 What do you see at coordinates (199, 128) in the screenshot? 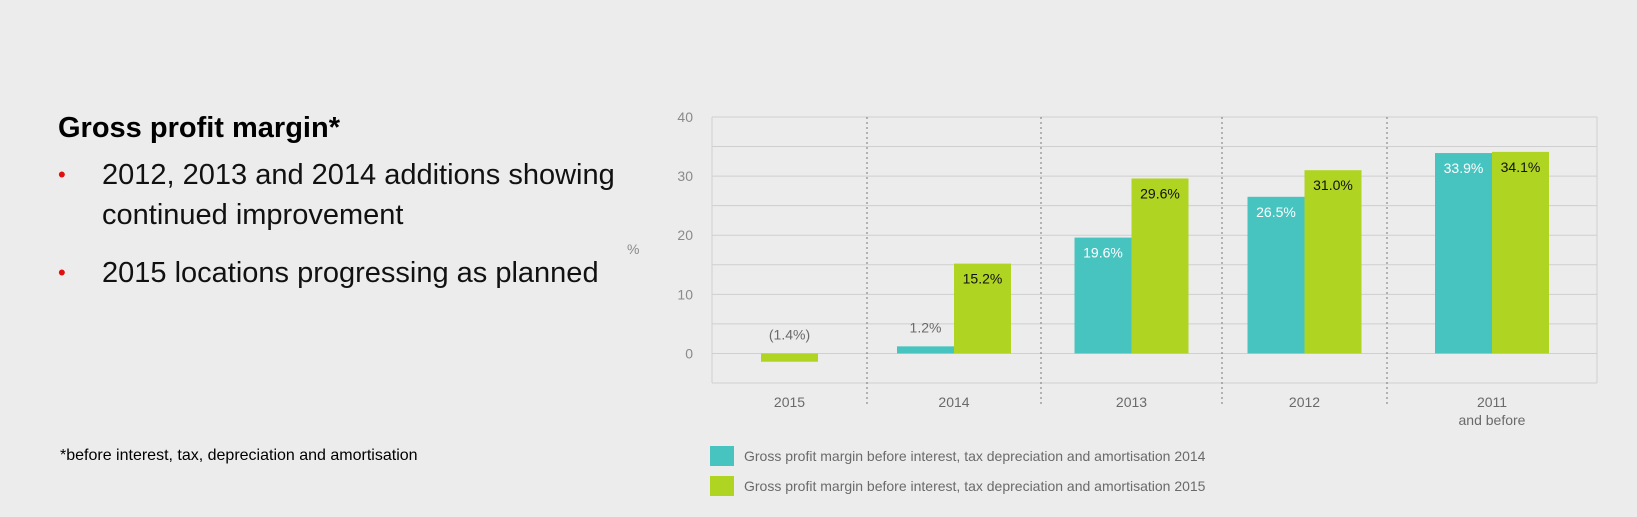
I see `page-title: Gross profit margin*` at bounding box center [199, 128].